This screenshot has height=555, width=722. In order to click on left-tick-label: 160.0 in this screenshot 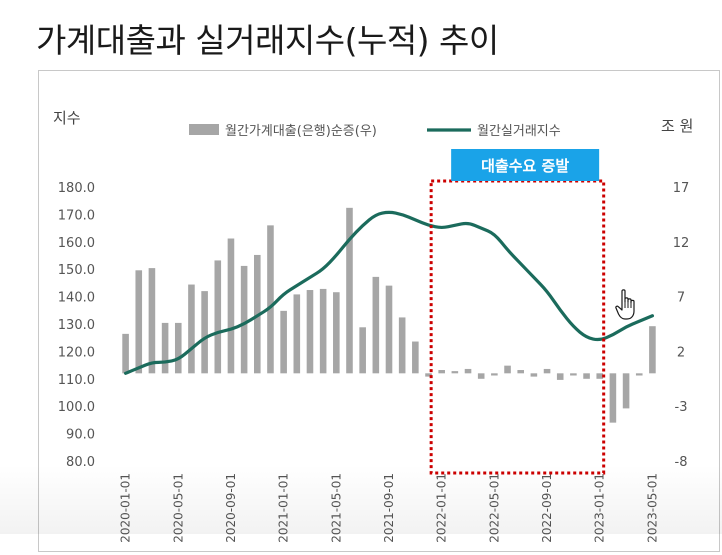, I will do `click(76, 243)`.